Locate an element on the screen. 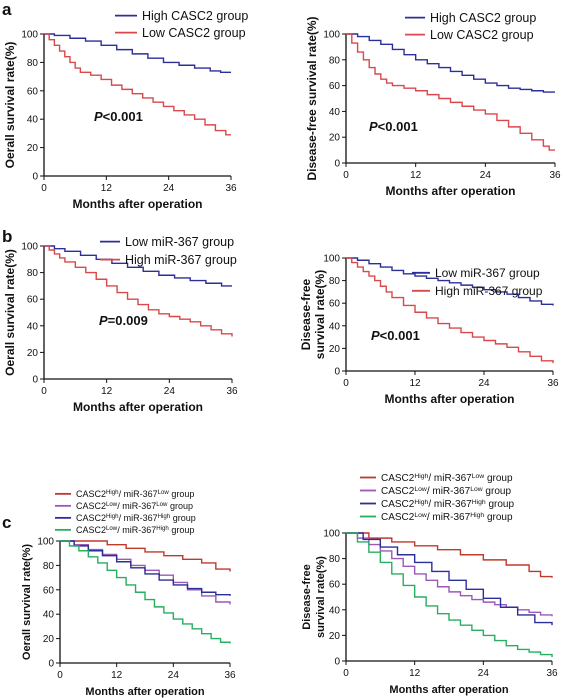  legend-label: CASC2High/ miR-367High group is located at coordinates (447, 505).